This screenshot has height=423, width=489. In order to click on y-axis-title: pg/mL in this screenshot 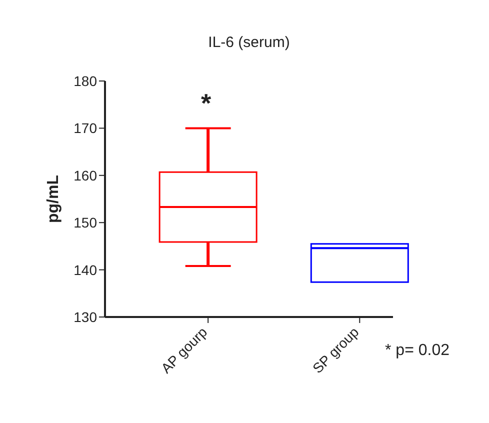, I will do `click(54, 199)`.